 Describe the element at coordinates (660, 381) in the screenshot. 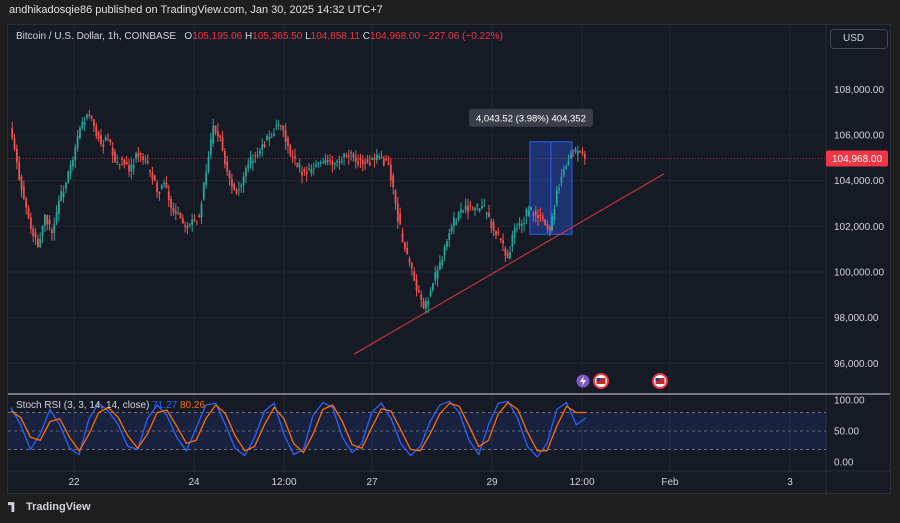

I see `flag-stripes` at that location.